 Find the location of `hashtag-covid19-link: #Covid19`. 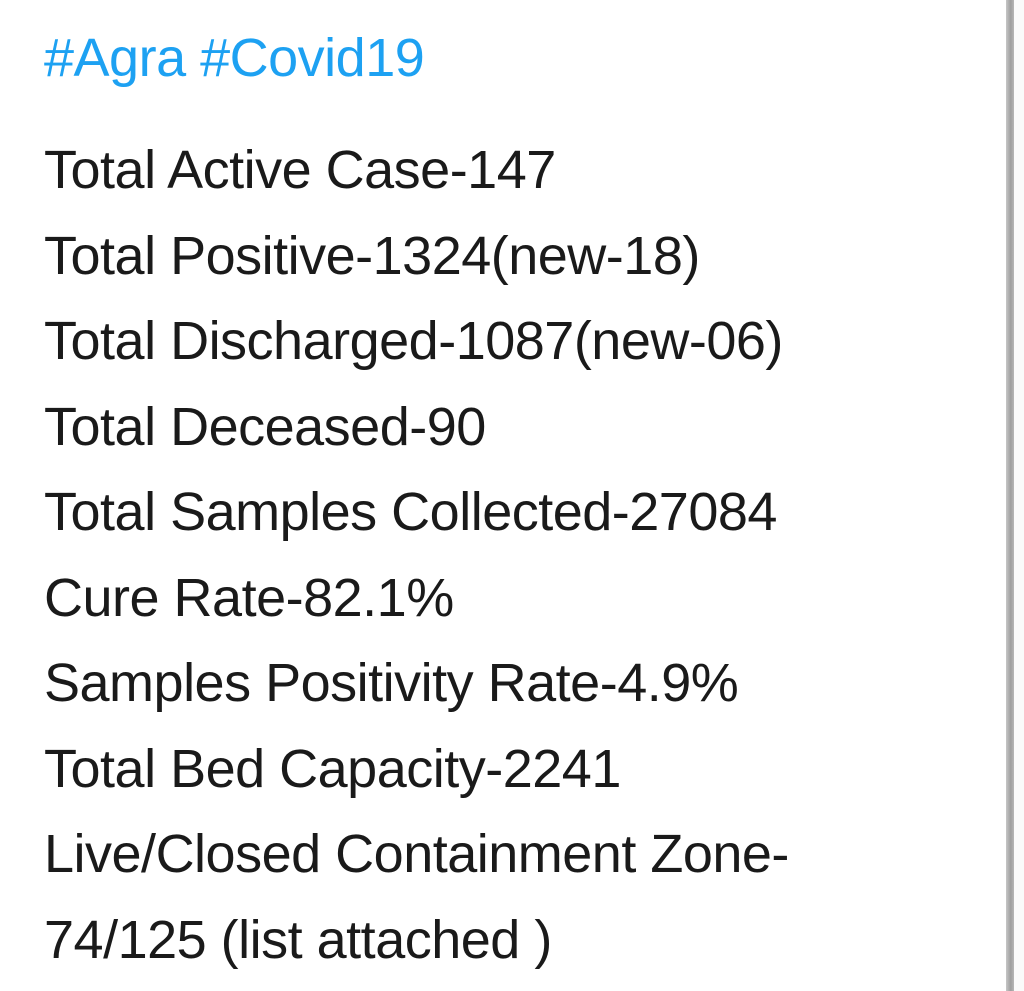

hashtag-covid19-link: #Covid19 is located at coordinates (312, 58).